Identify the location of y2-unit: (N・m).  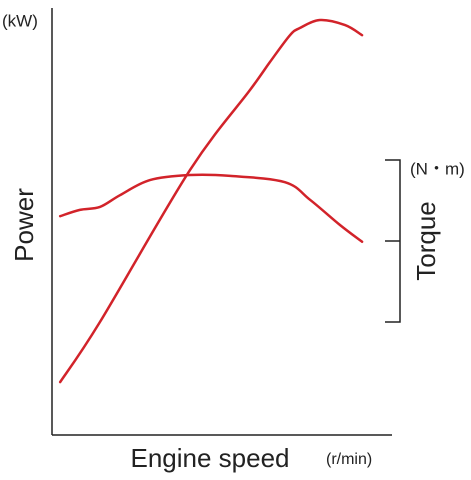
(437, 168).